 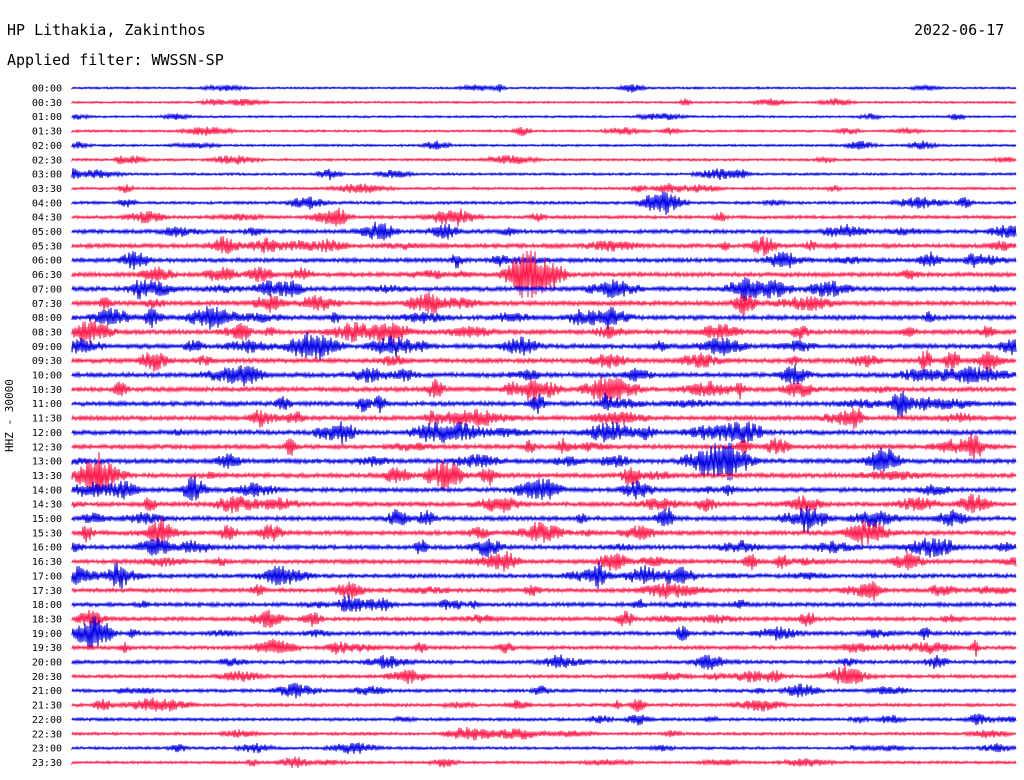 I want to click on row-label-0530: 05:30, so click(x=47, y=246).